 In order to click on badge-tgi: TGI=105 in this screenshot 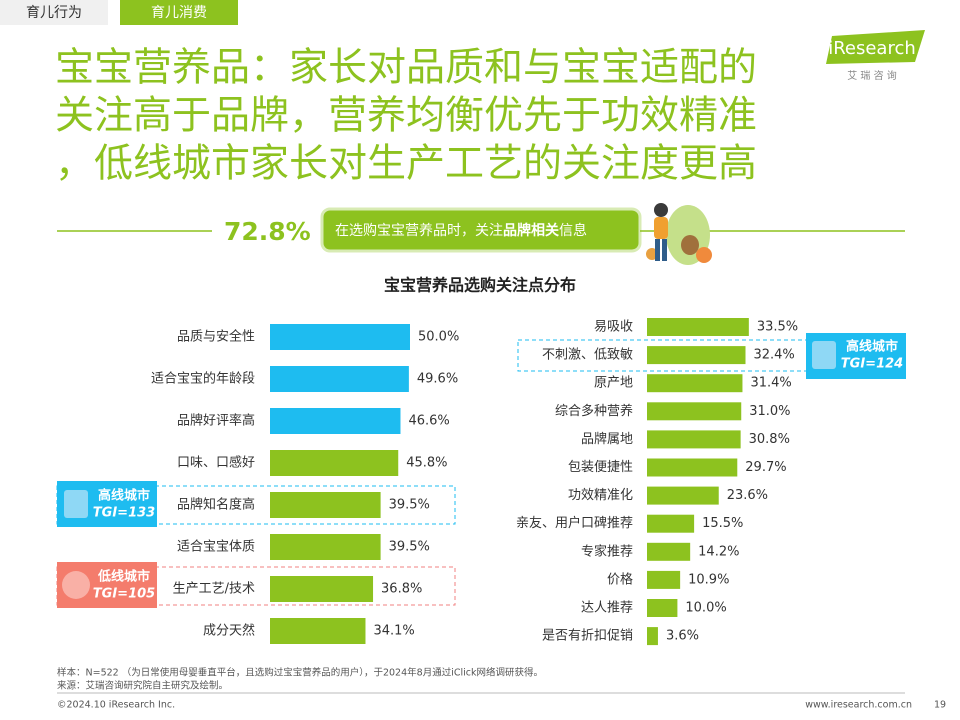, I will do `click(124, 594)`.